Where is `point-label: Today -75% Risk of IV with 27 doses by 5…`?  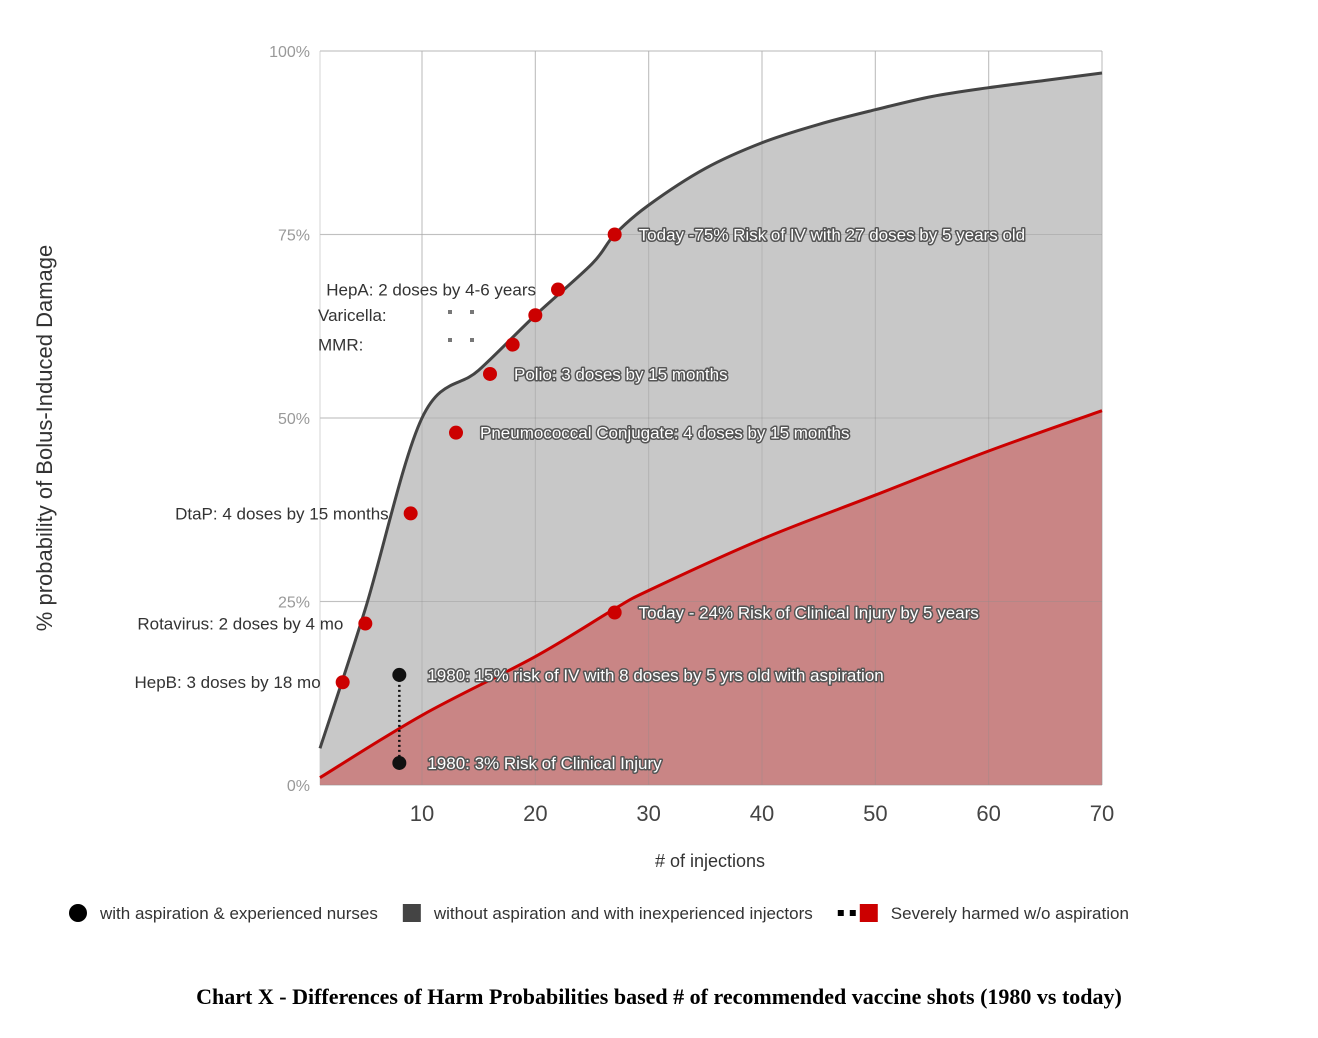
point-label: Today -75% Risk of IV with 27 doses by 5… is located at coordinates (832, 235).